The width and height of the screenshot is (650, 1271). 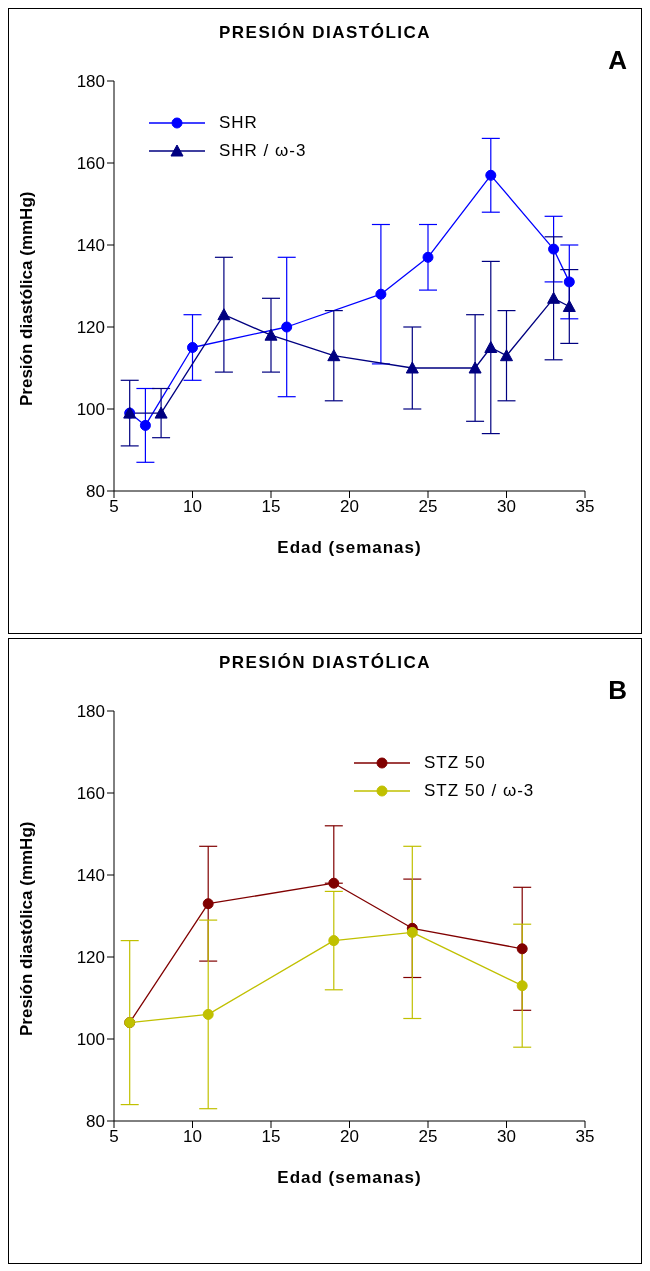 I want to click on text: A, so click(x=617, y=60).